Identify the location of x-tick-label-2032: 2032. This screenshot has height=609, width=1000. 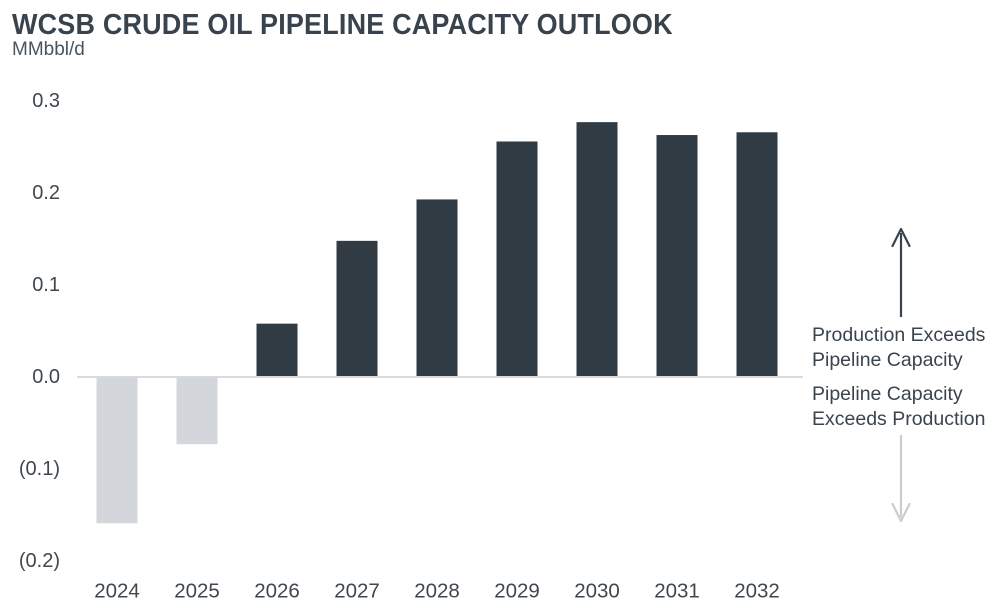
(757, 591).